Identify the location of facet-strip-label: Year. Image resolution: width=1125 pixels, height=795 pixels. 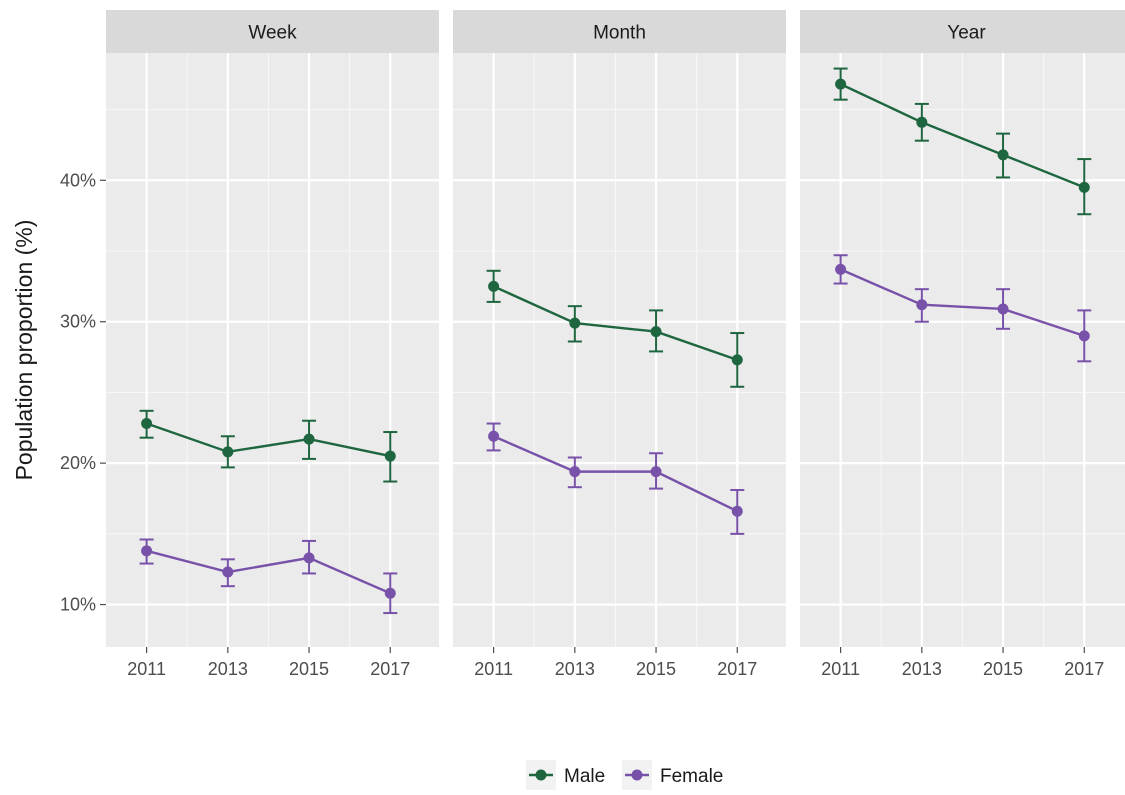
(966, 33).